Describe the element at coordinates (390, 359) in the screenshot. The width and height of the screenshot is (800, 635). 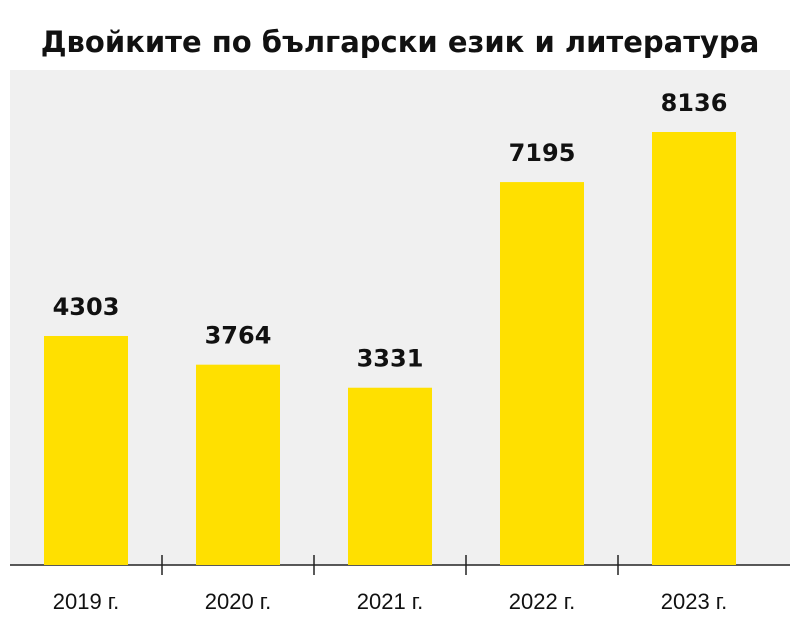
I see `value-label: 3331` at that location.